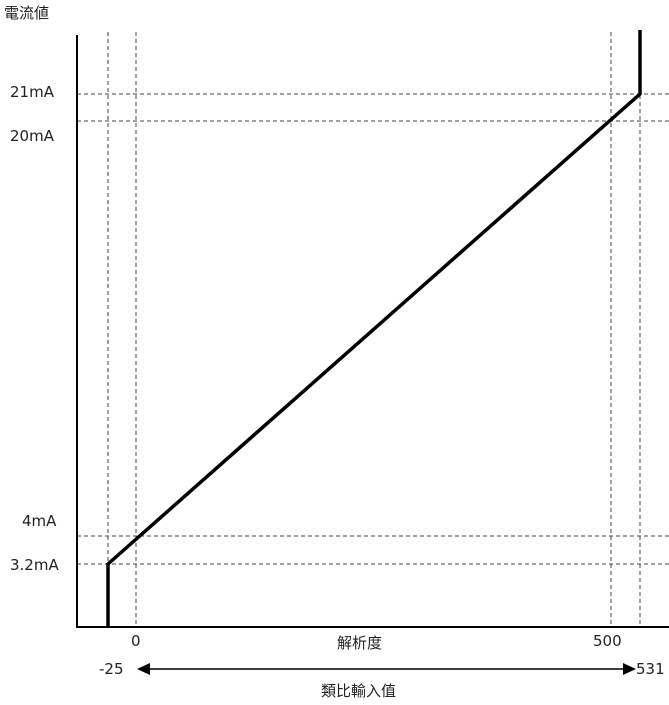 The image size is (669, 705). What do you see at coordinates (32, 136) in the screenshot?
I see `y-tick-label: 20mA` at bounding box center [32, 136].